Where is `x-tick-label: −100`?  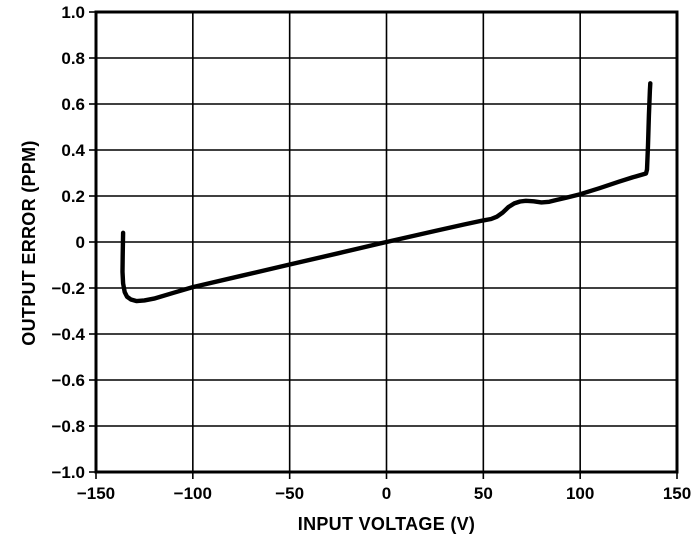 x-tick-label: −100 is located at coordinates (193, 493).